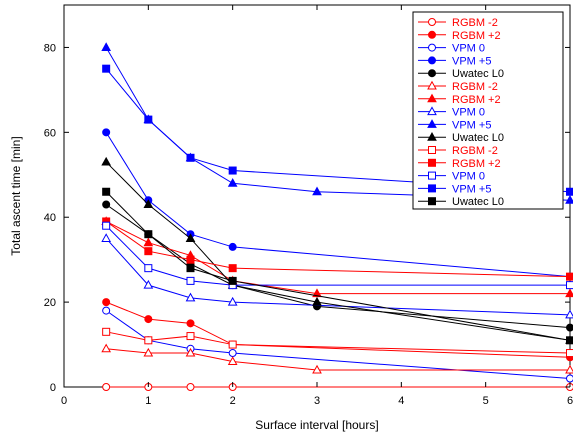 Image resolution: width=573 pixels, height=438 pixels. What do you see at coordinates (148, 401) in the screenshot?
I see `x-tick-label: 1` at bounding box center [148, 401].